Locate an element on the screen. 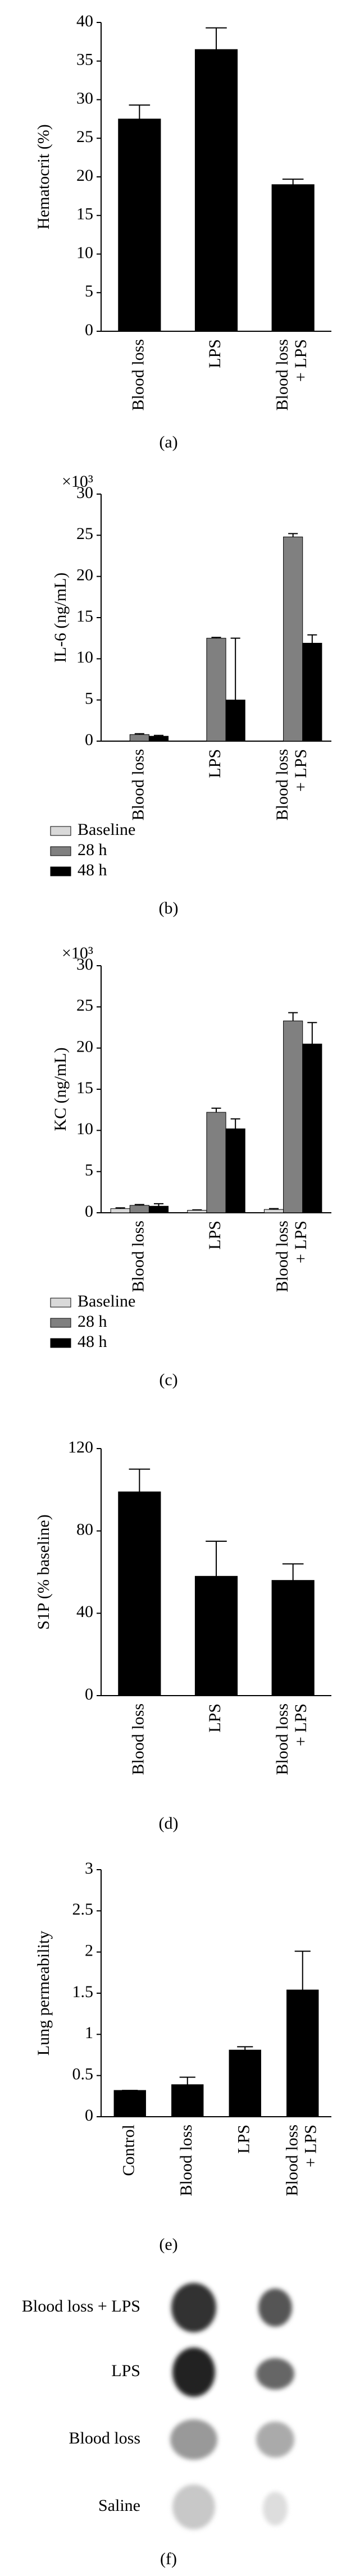  y-tick-label: 1 is located at coordinates (89, 2033).